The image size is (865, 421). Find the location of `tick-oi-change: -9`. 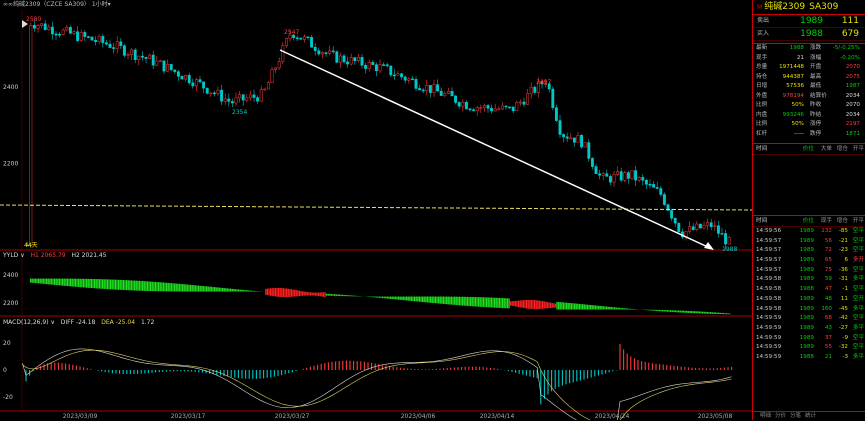

tick-oi-change: -9 is located at coordinates (840, 339).